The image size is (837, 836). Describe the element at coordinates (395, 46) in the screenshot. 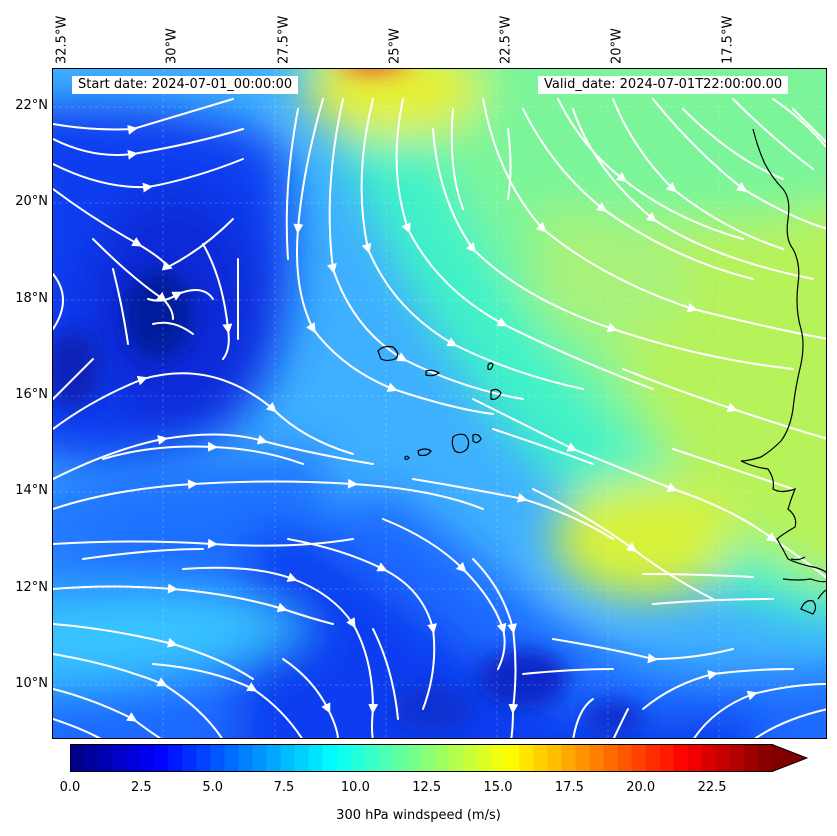

I see `longitude-label-25w: 25°W` at that location.